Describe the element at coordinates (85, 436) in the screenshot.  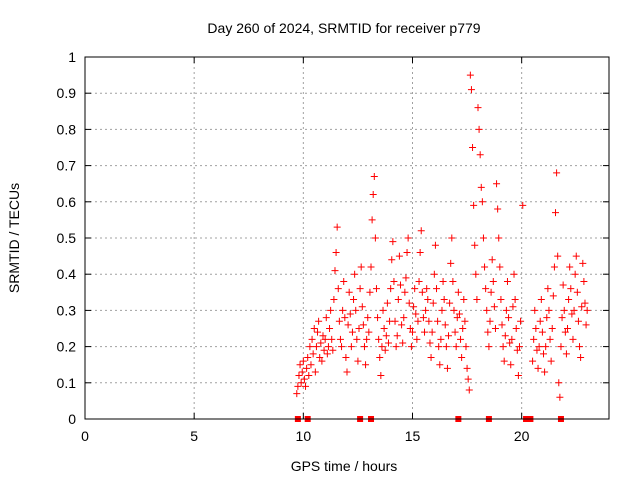
I see `x-tick-label: 0` at that location.